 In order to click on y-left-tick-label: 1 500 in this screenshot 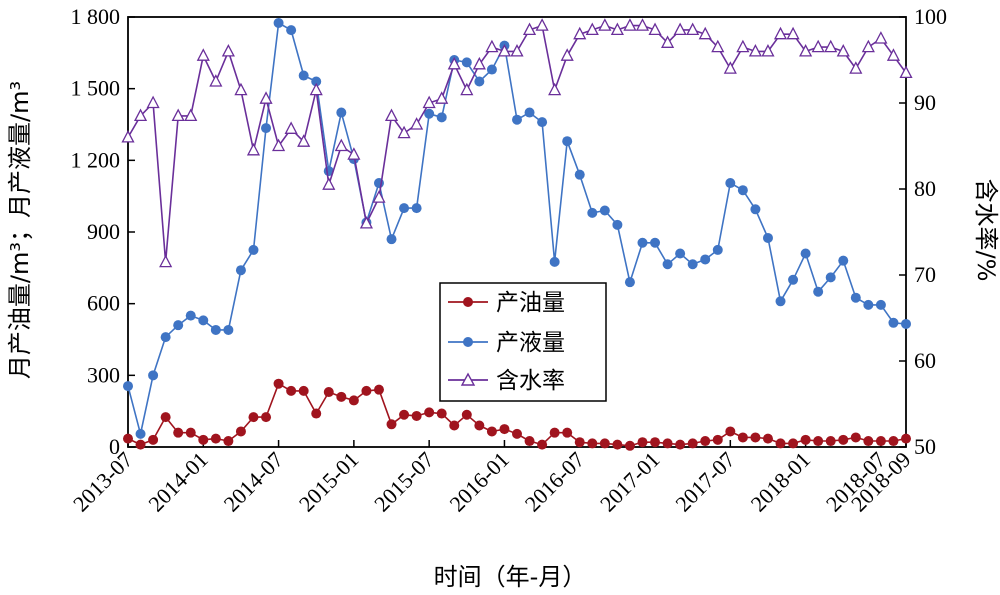, I will do `click(96, 88)`.